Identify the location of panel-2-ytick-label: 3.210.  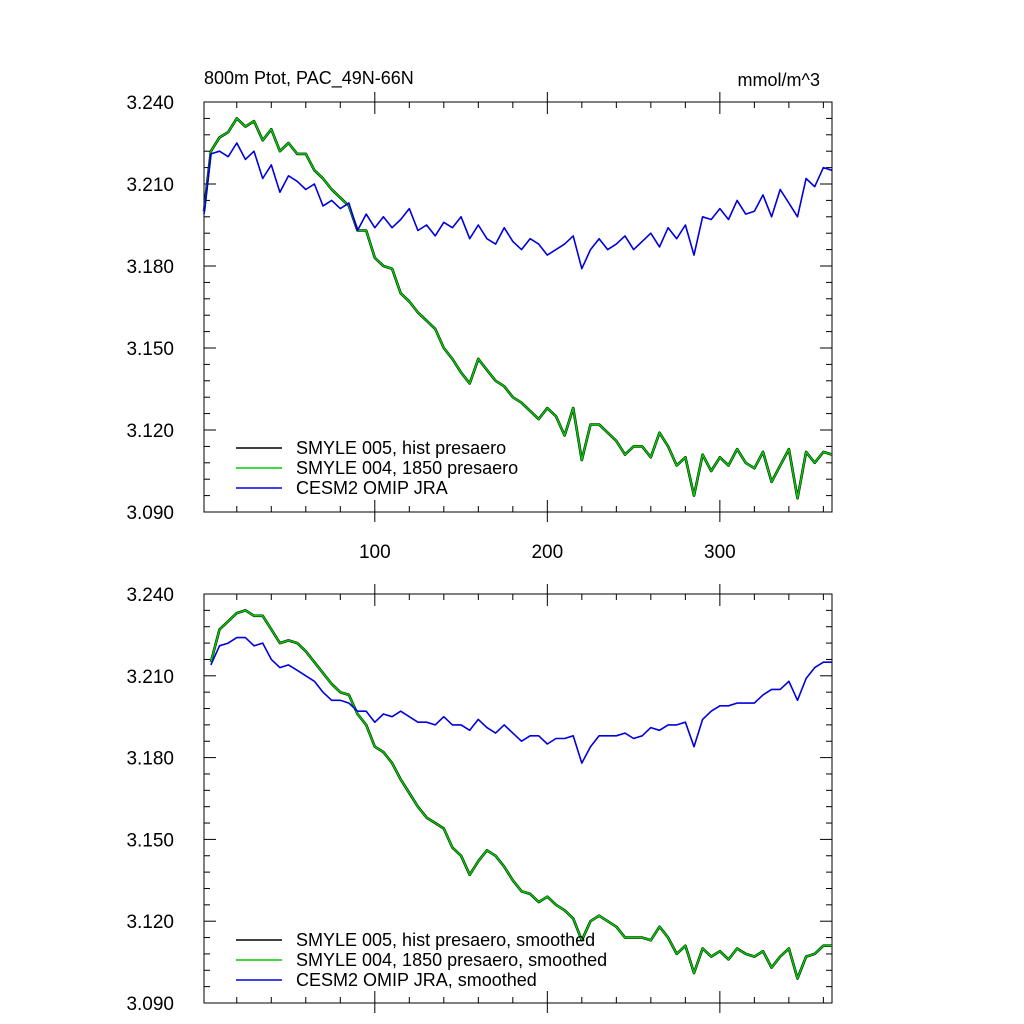
(150, 677).